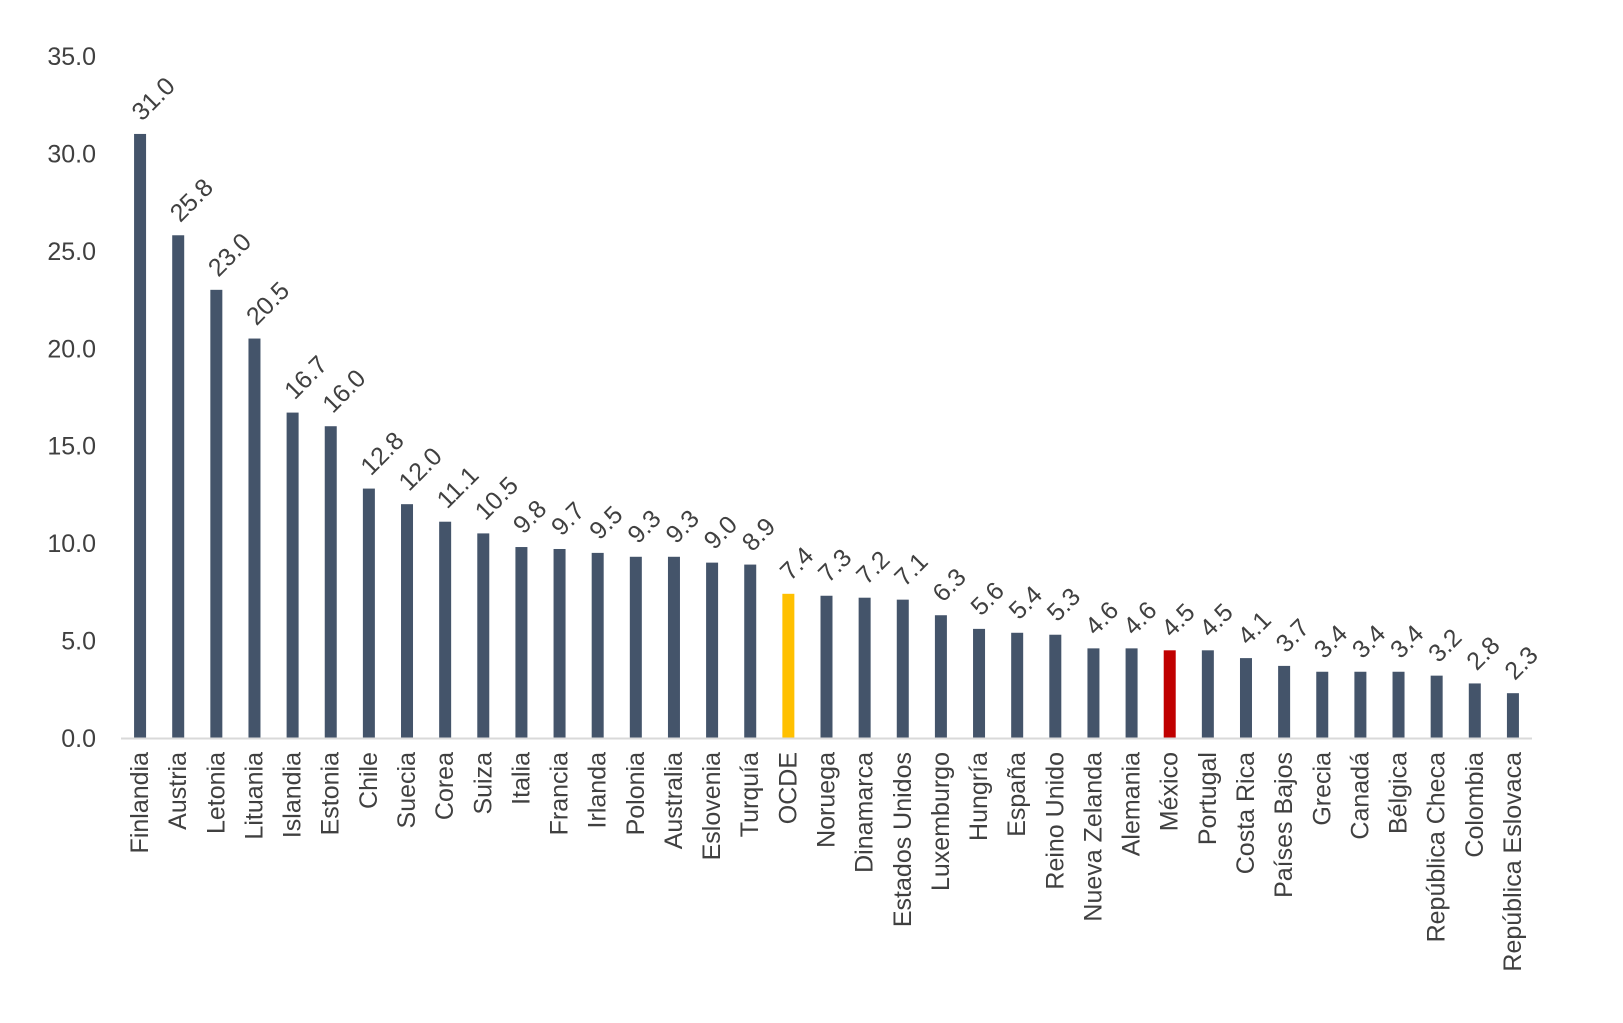 The width and height of the screenshot is (1623, 1023). What do you see at coordinates (192, 200) in the screenshot?
I see `data-label: 25.8` at bounding box center [192, 200].